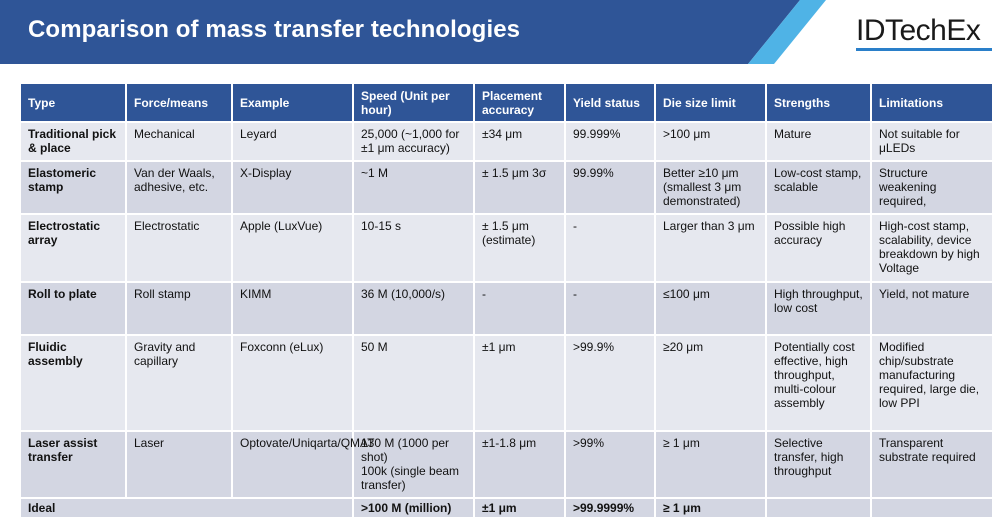 The image size is (999, 519). Describe the element at coordinates (519, 383) in the screenshot. I see `cell-accuracy: ±1 μm` at that location.